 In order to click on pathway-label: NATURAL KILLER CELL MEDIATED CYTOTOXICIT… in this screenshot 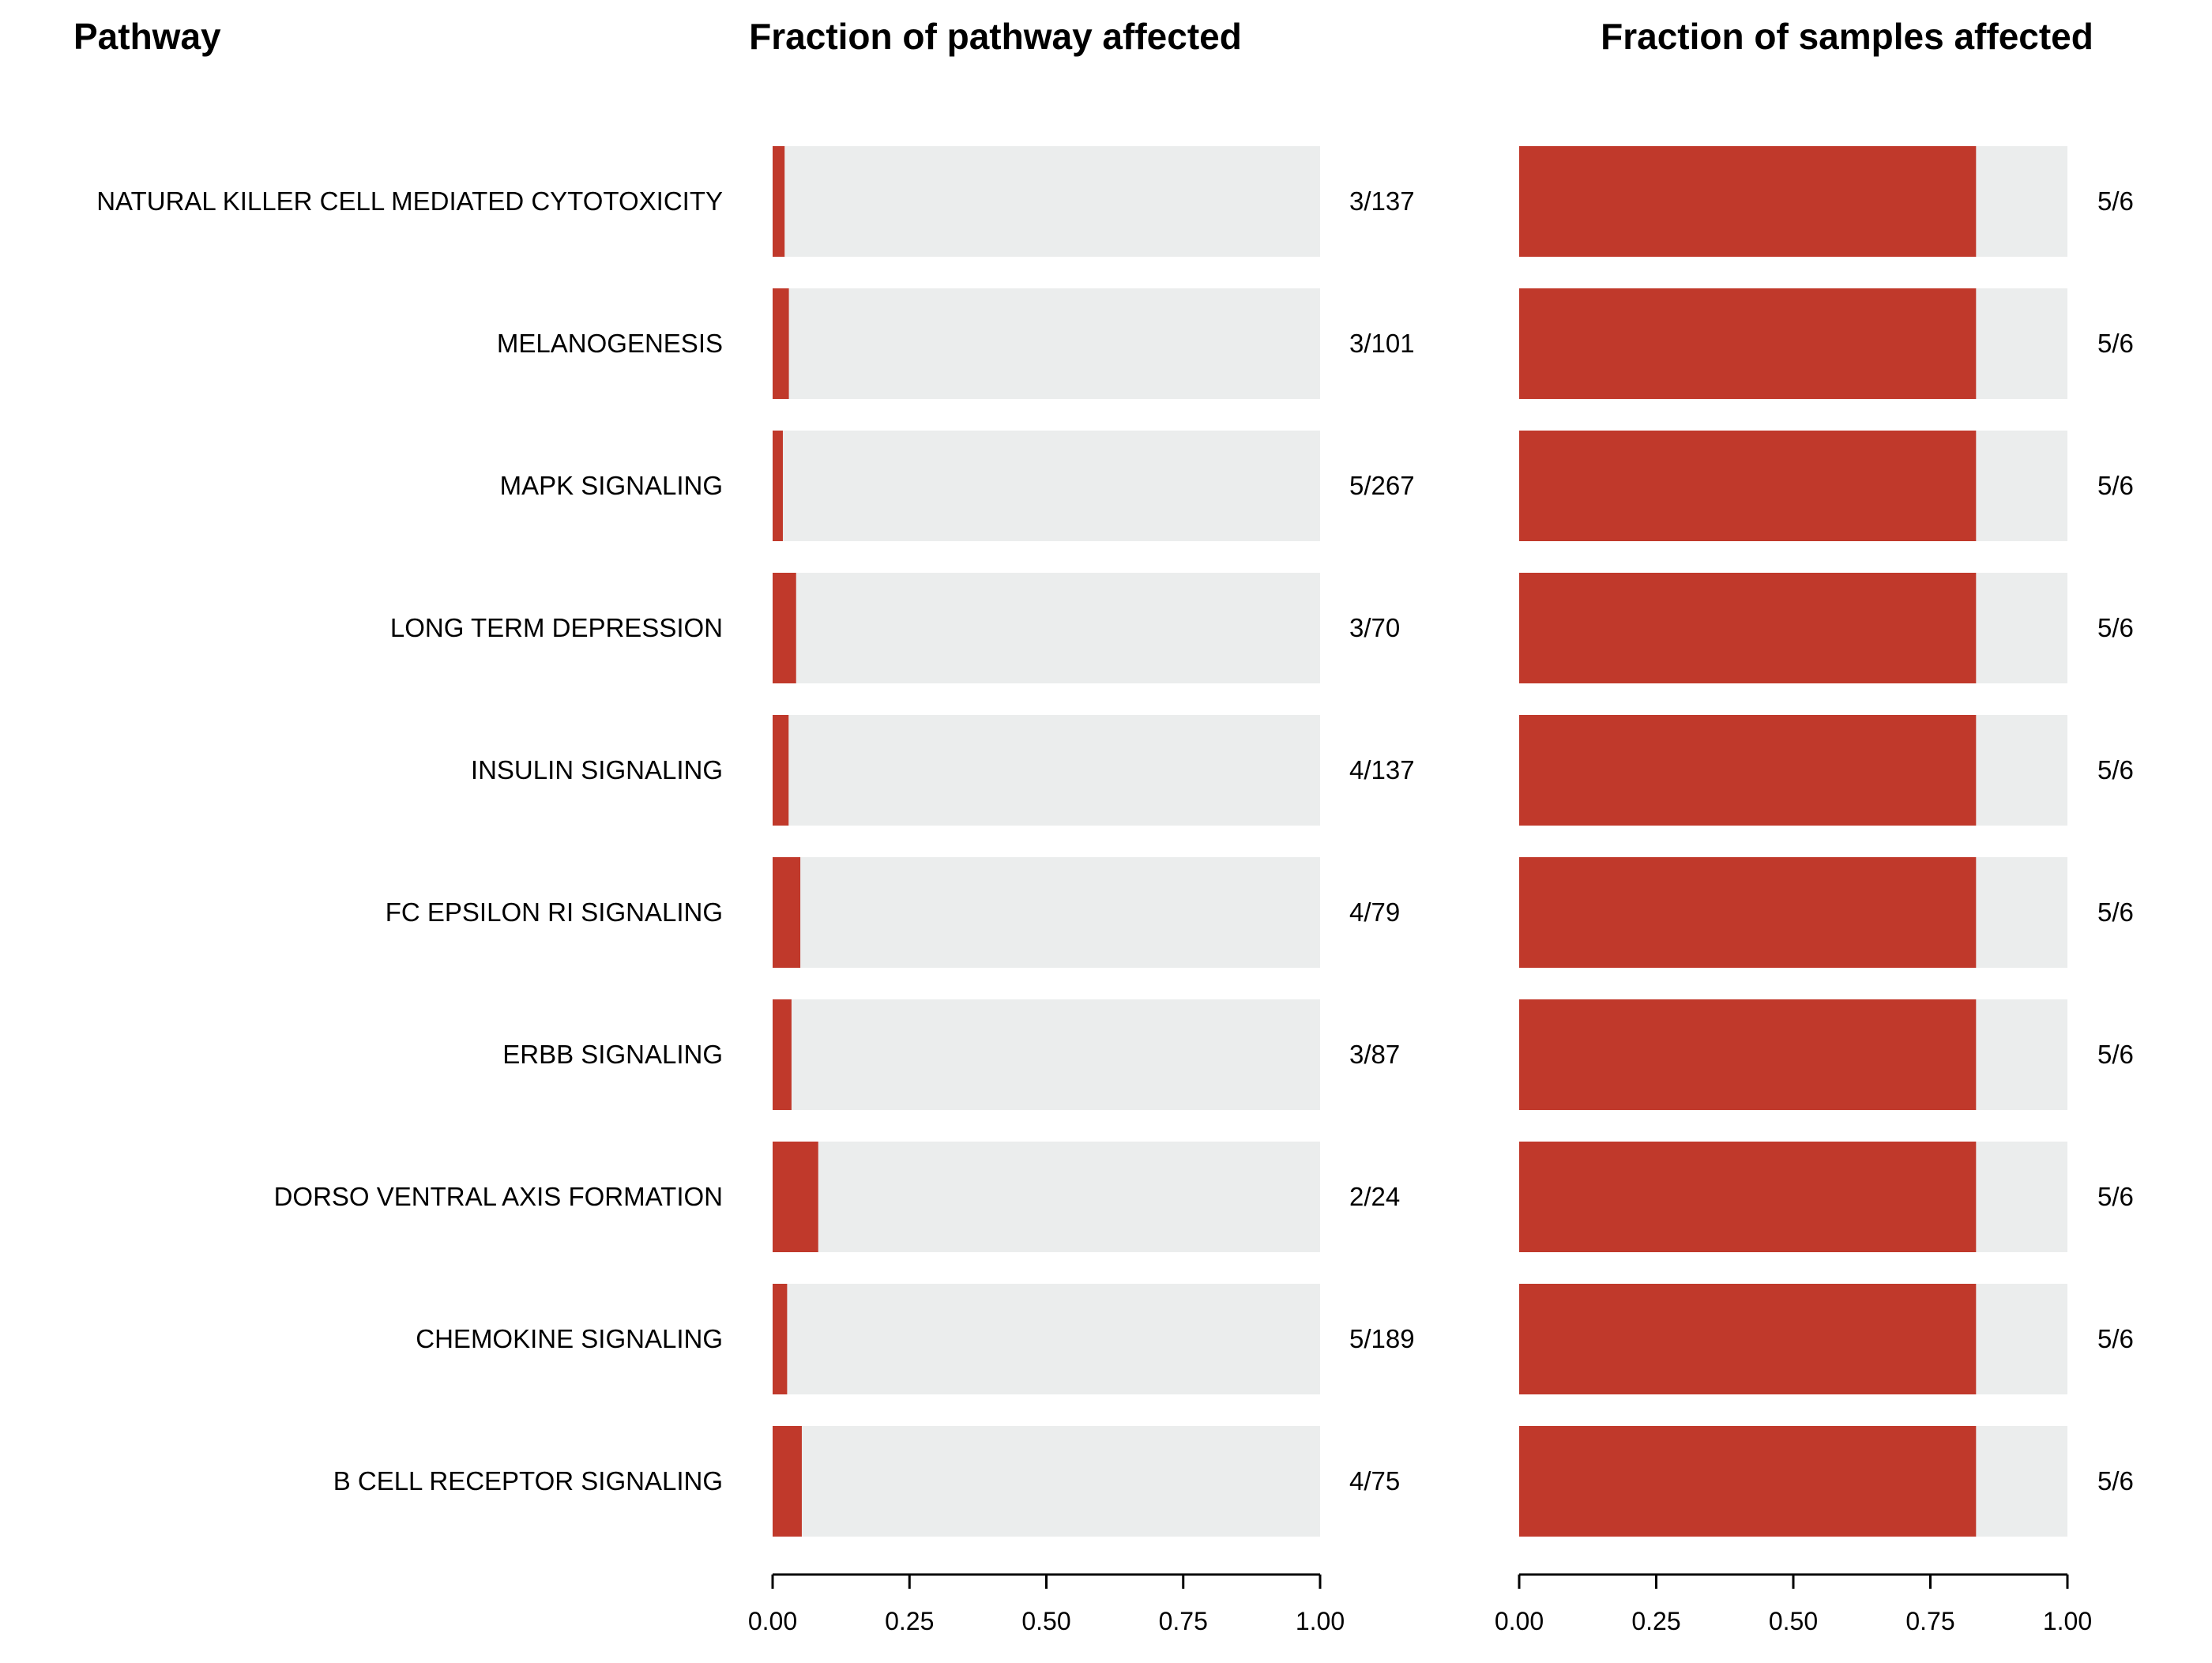, I will do `click(410, 201)`.